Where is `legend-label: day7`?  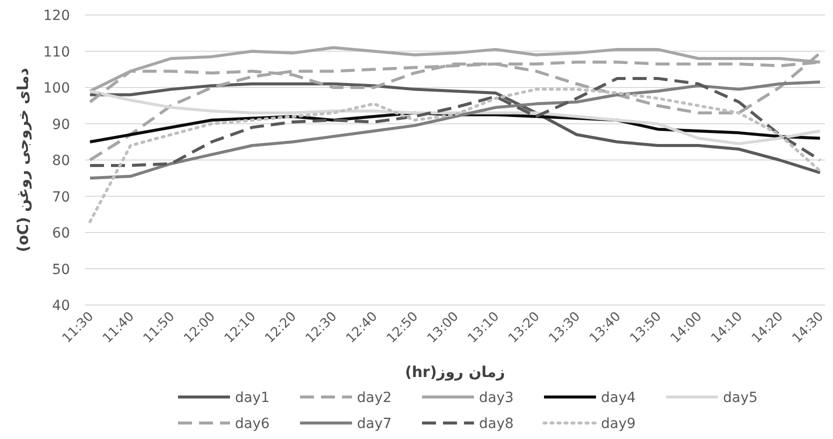 legend-label: day7 is located at coordinates (374, 424).